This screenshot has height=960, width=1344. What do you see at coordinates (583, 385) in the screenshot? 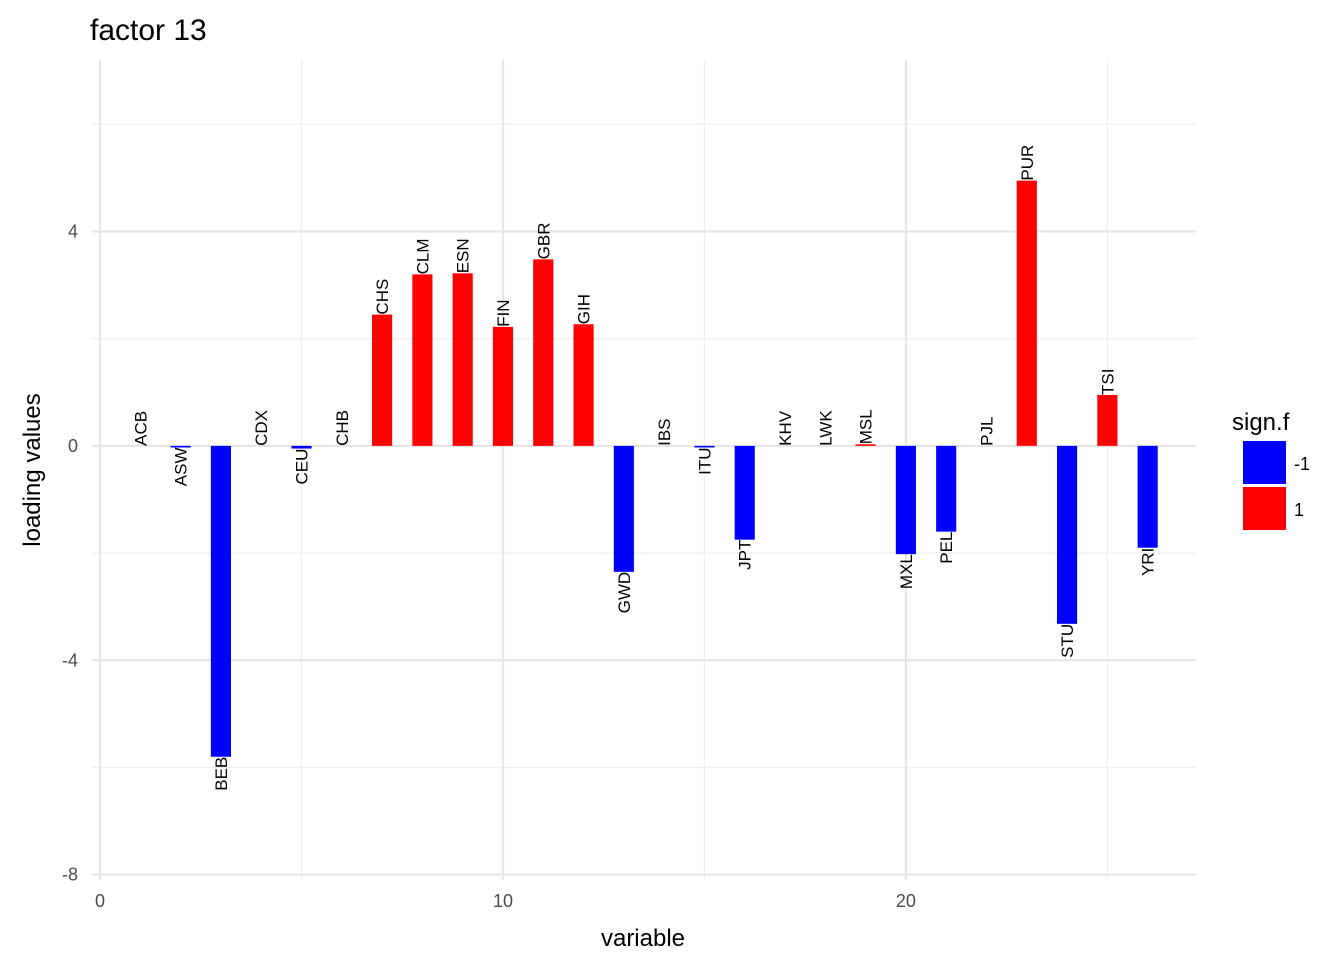
I see `bar-gih` at bounding box center [583, 385].